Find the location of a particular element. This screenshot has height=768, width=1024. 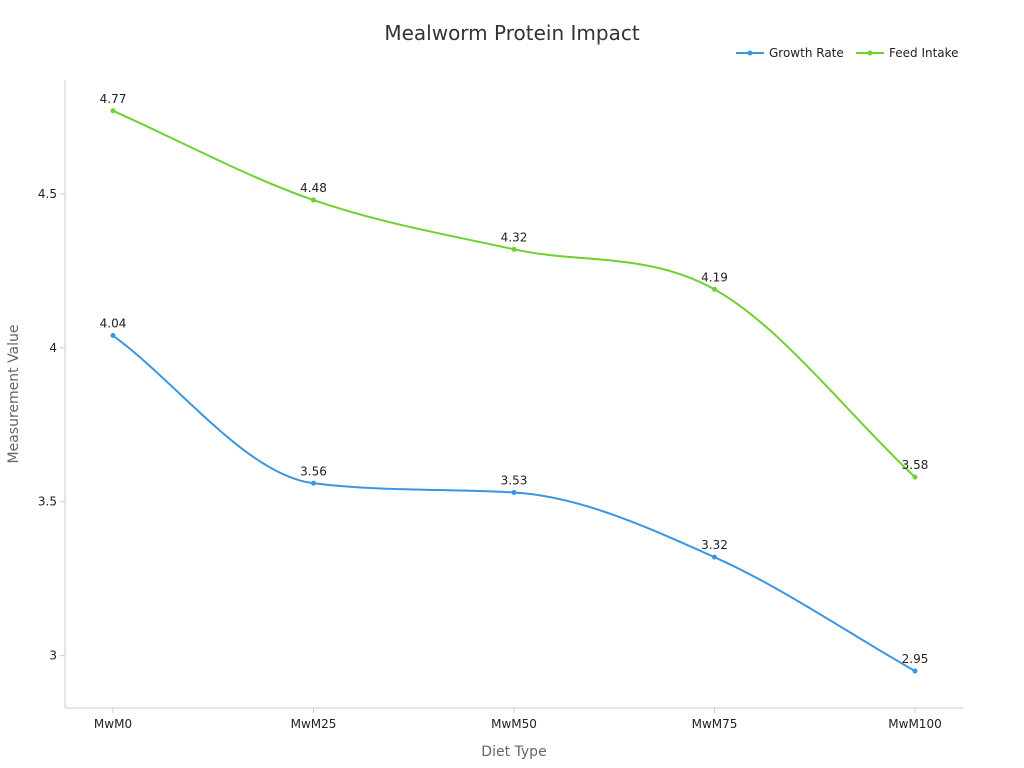

legend: Growth Rate Feed Intake is located at coordinates (847, 53).